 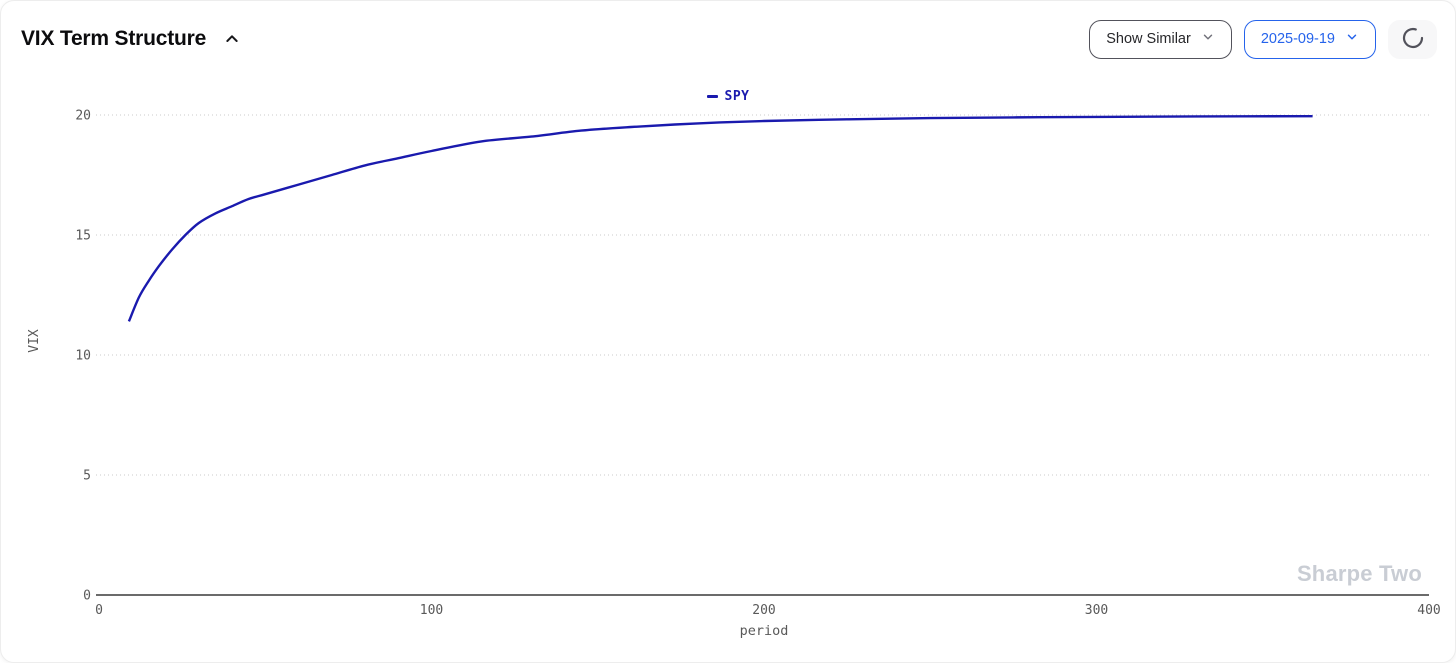 I want to click on y-tick-label: 0, so click(x=87, y=596).